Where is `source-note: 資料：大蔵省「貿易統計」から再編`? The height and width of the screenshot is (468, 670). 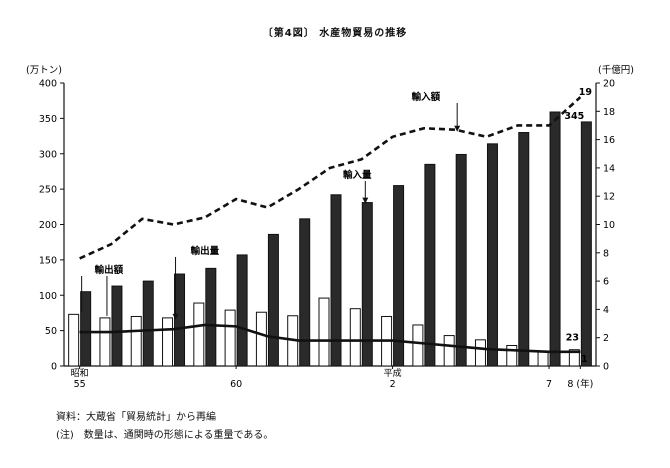 source-note: 資料：大蔵省「貿易統計」から再編 is located at coordinates (136, 417).